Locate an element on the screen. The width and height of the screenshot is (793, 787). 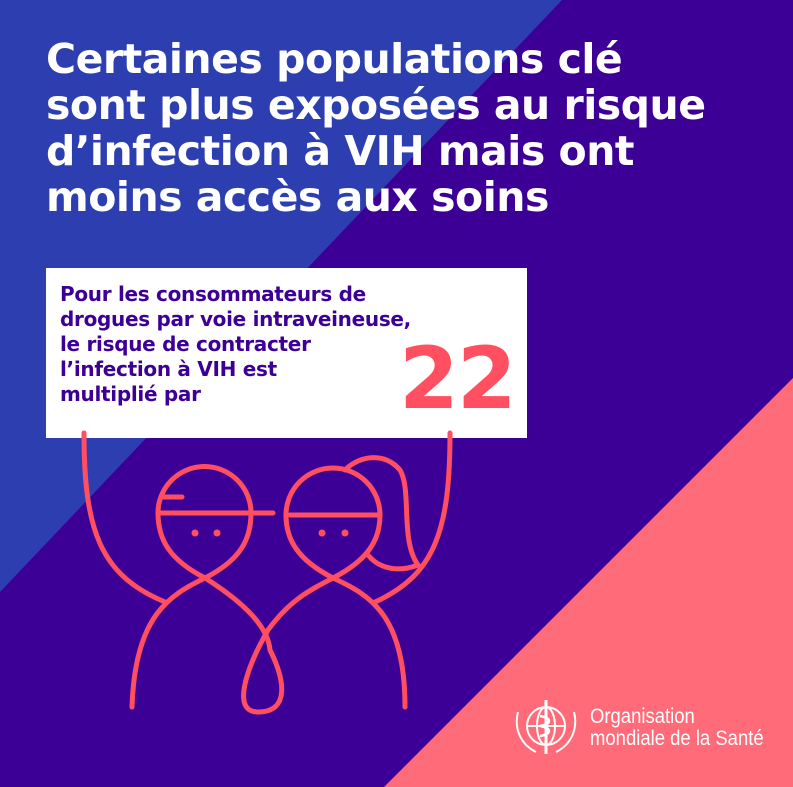
who-name-line: Organisation is located at coordinates (642, 716).